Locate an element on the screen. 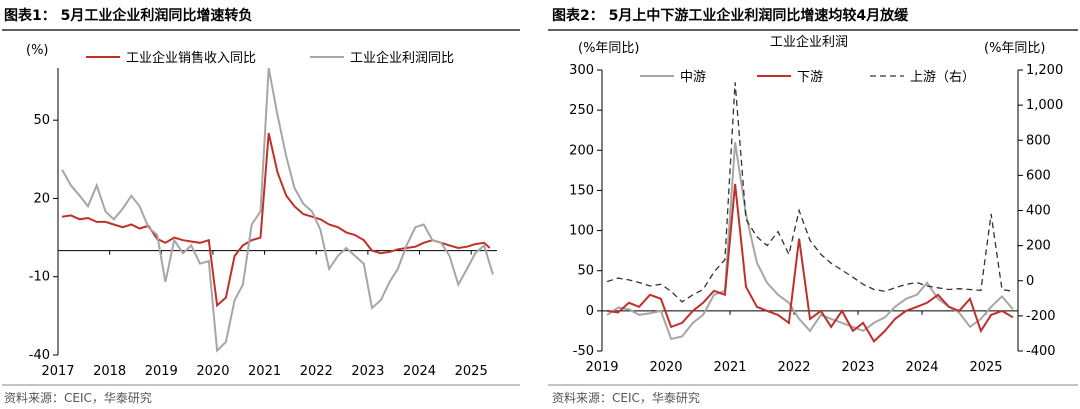 Image resolution: width=1080 pixels, height=409 pixels. chart1-title: 图表1： 5月工业企业利润同比增速转负 is located at coordinates (128, 15).